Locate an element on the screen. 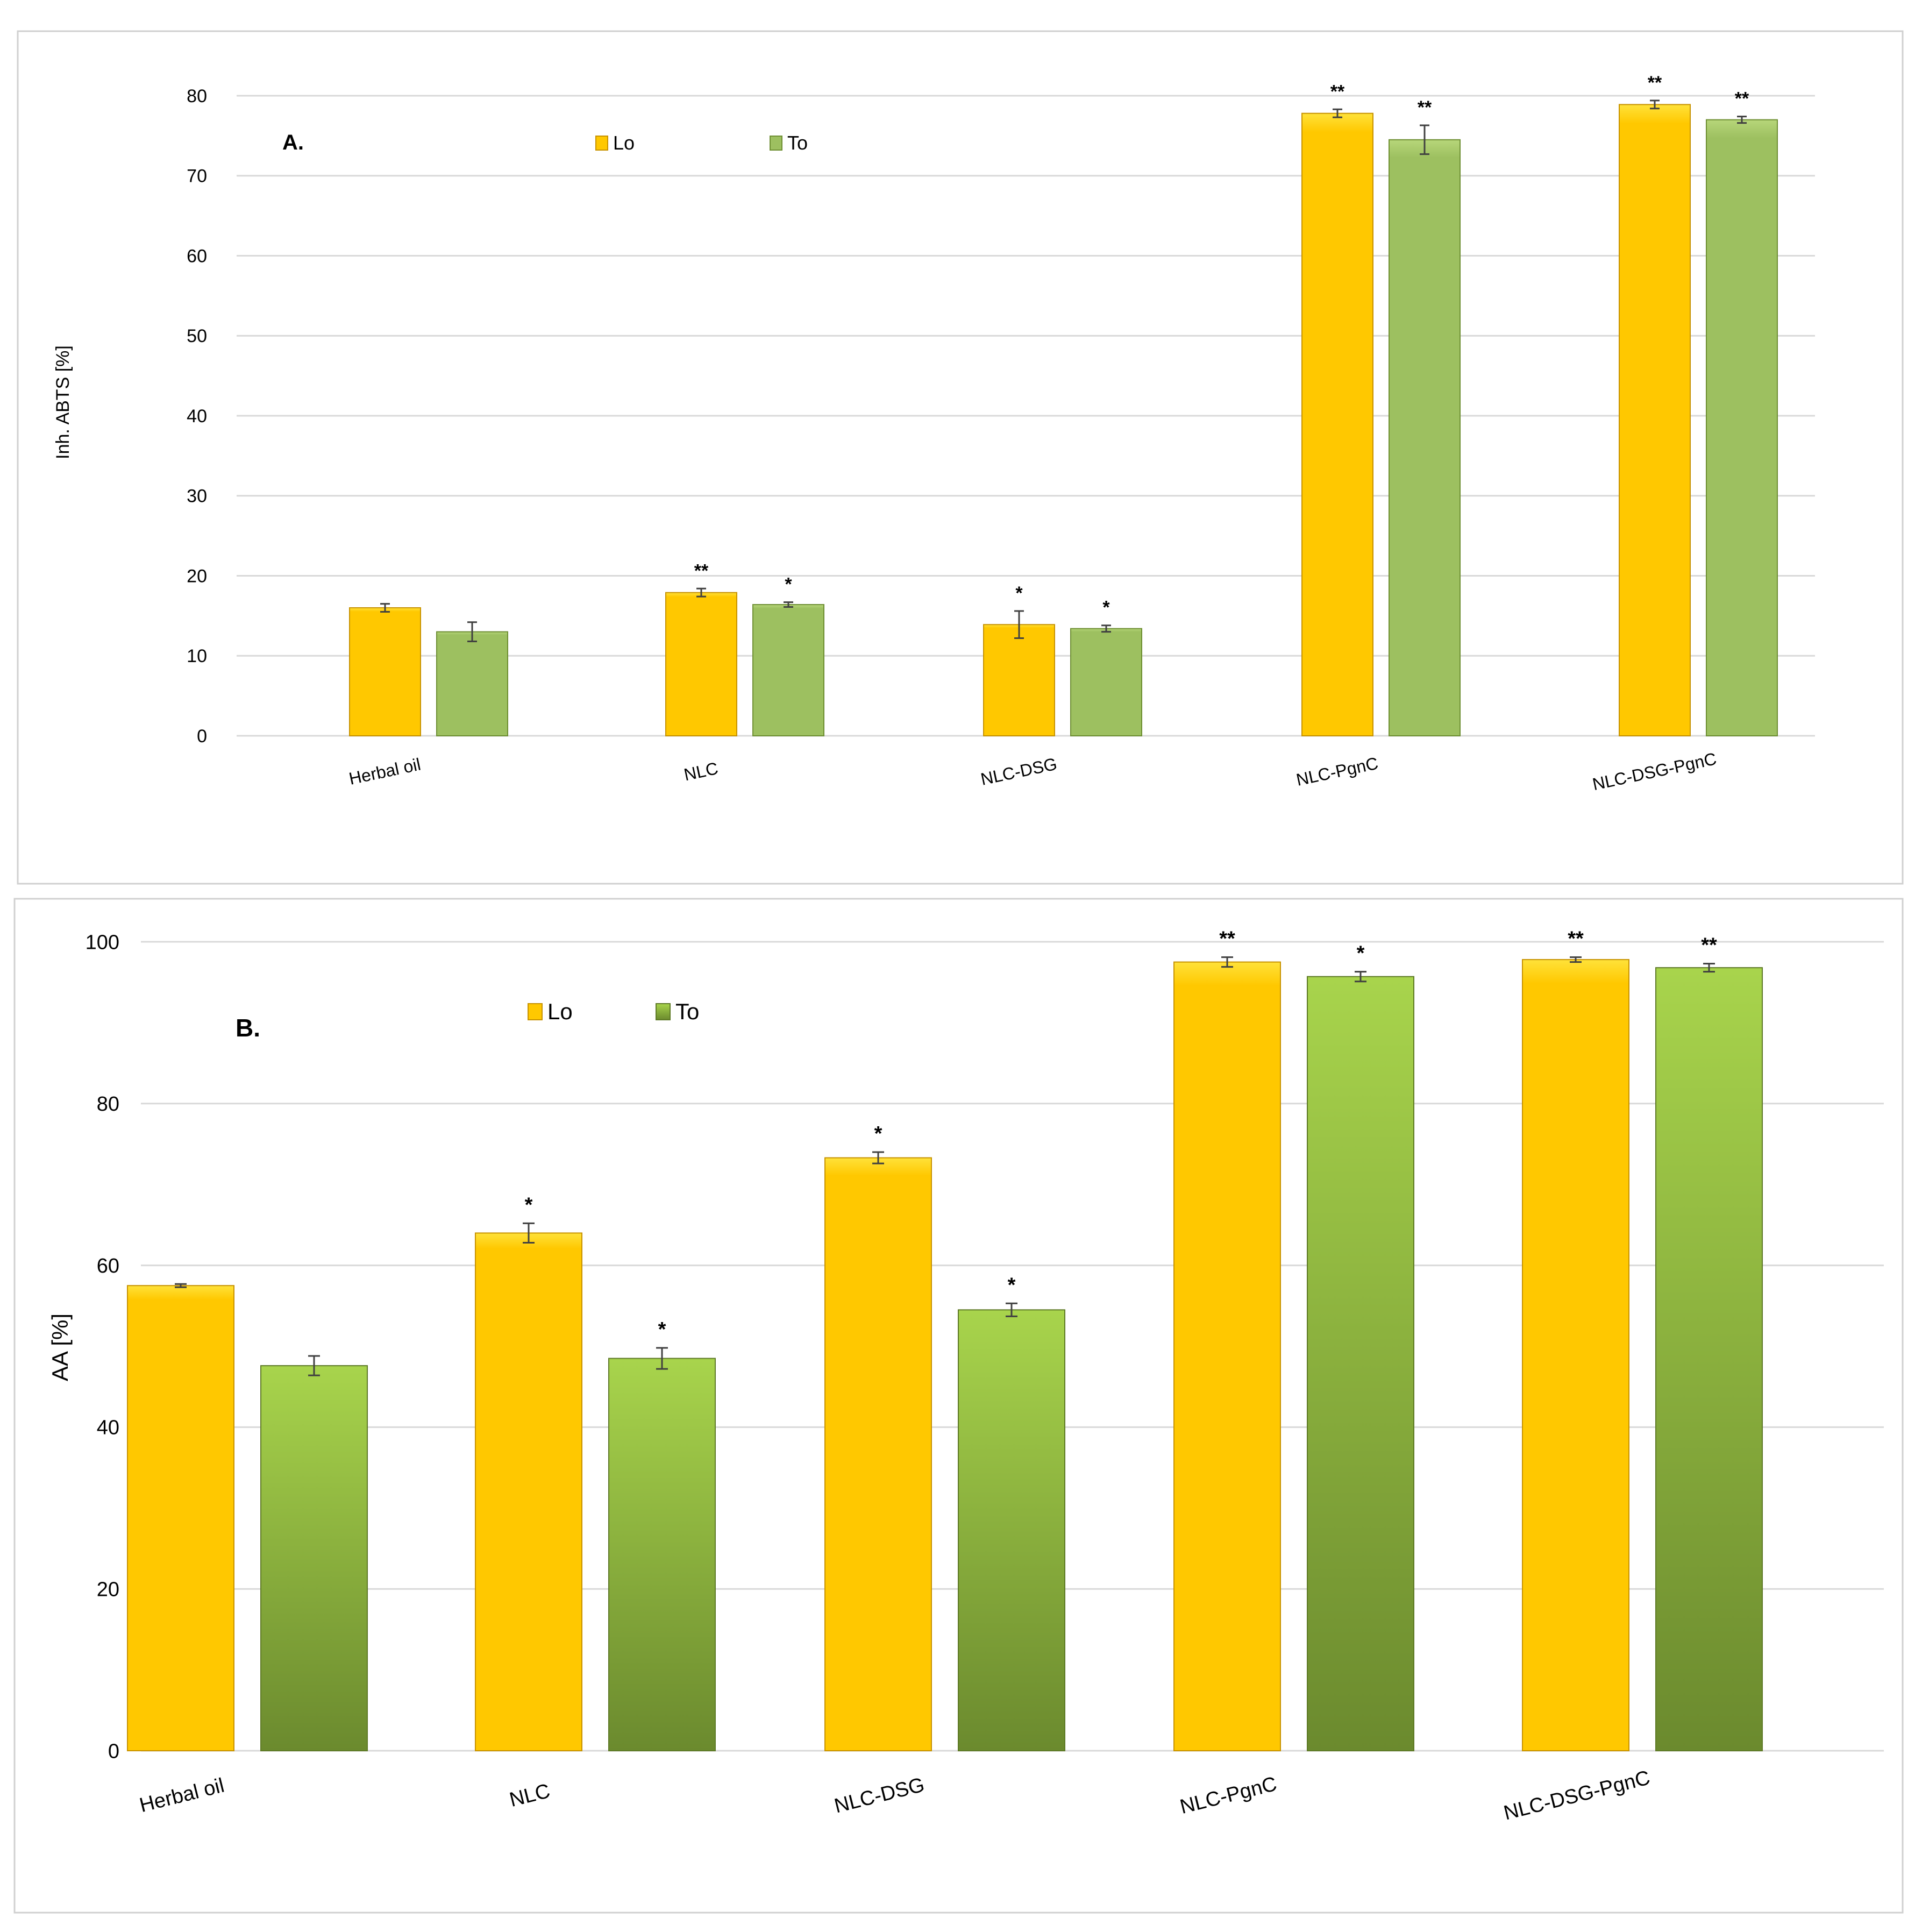 The height and width of the screenshot is (1932, 1922). y-tick-label: 50 is located at coordinates (197, 336).